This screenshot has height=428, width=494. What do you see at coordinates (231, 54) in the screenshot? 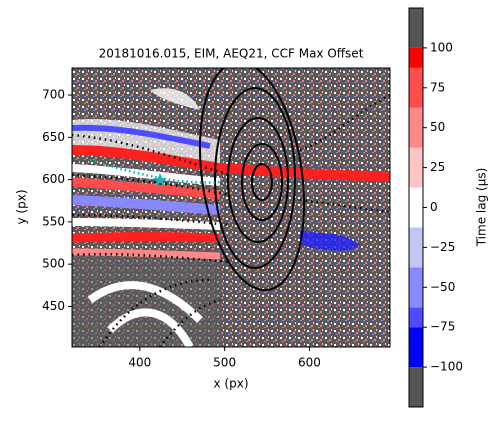
I see `chart-title: 20181016.015, EIM, AEQ21, CCF Max Offset` at bounding box center [231, 54].